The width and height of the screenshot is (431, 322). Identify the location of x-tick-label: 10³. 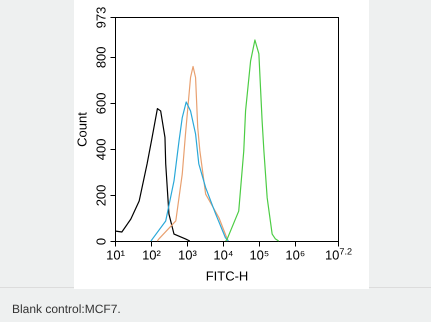
(188, 255).